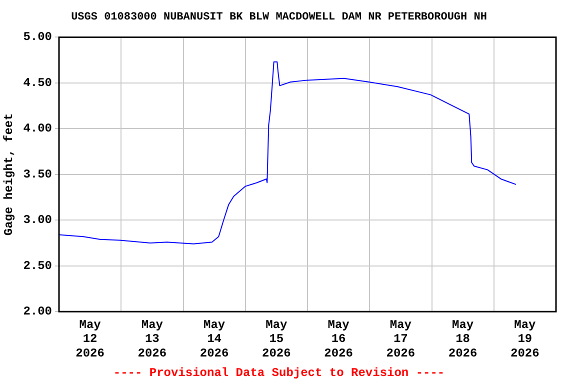 The image size is (576, 384). What do you see at coordinates (37, 129) in the screenshot?
I see `y-tick-label: 4.00` at bounding box center [37, 129].